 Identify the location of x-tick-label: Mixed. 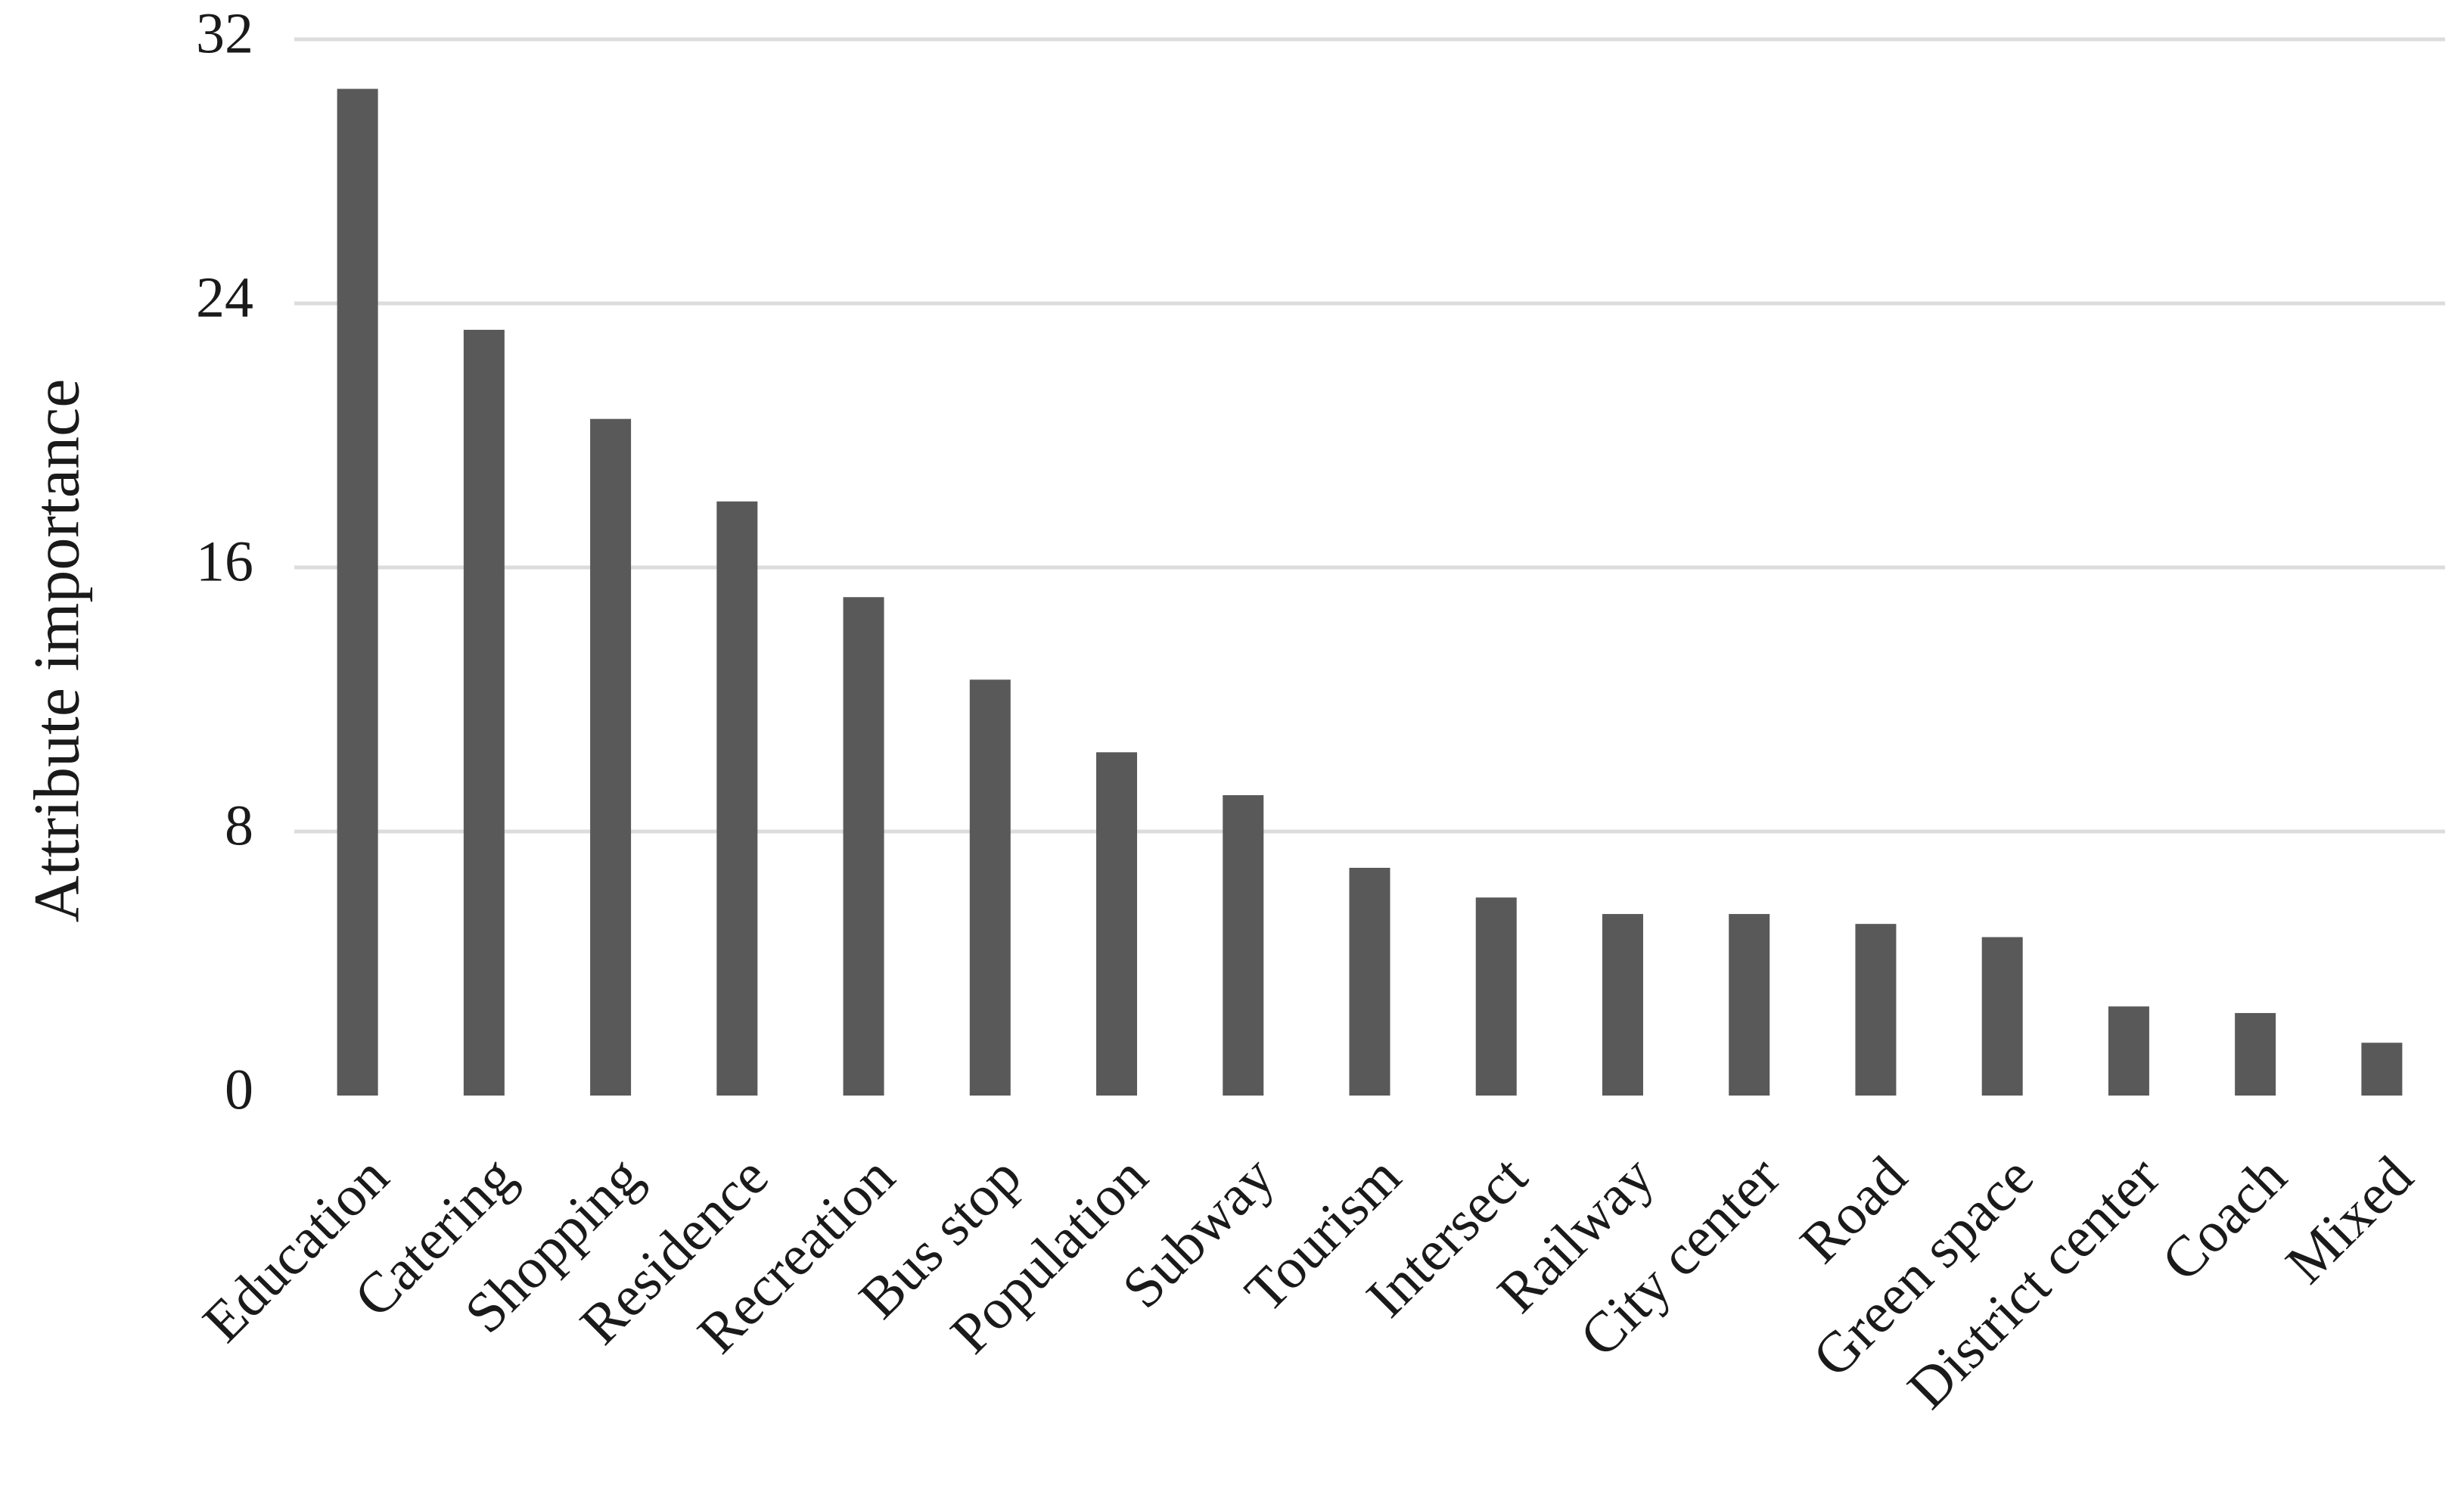
(2349, 1220).